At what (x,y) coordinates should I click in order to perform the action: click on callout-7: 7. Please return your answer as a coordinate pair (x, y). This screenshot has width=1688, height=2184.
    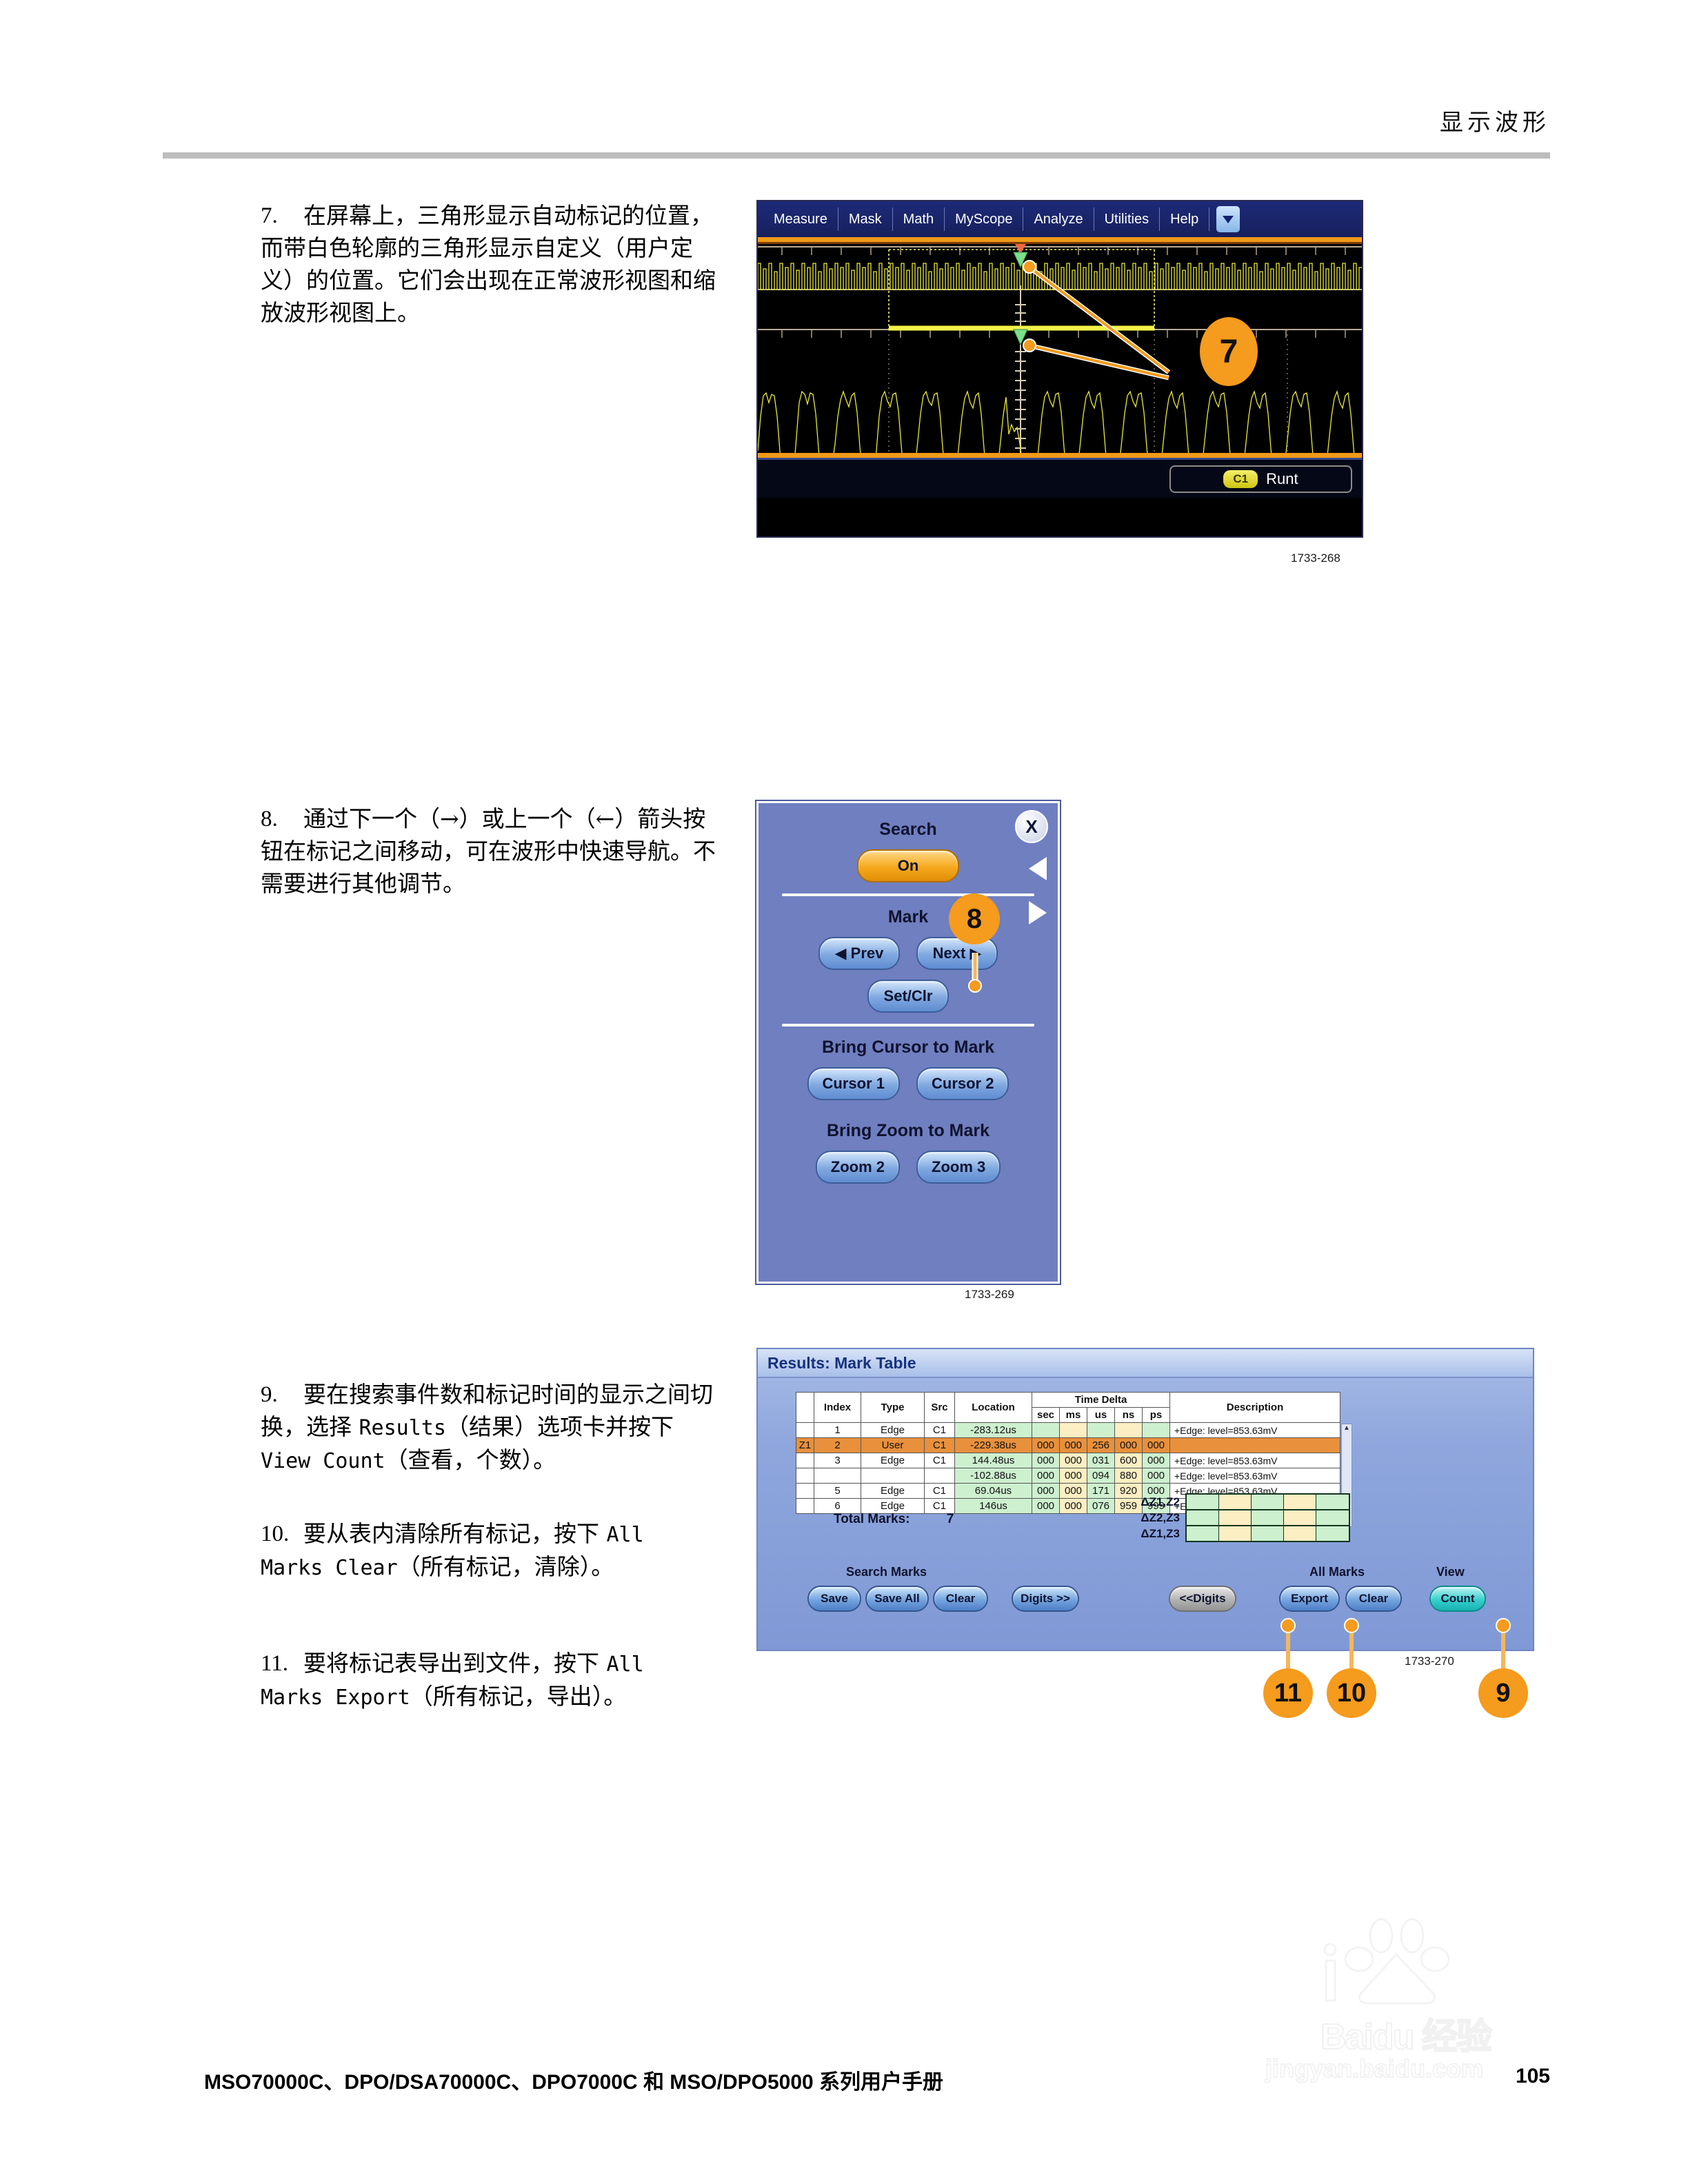
    Looking at the image, I should click on (1229, 351).